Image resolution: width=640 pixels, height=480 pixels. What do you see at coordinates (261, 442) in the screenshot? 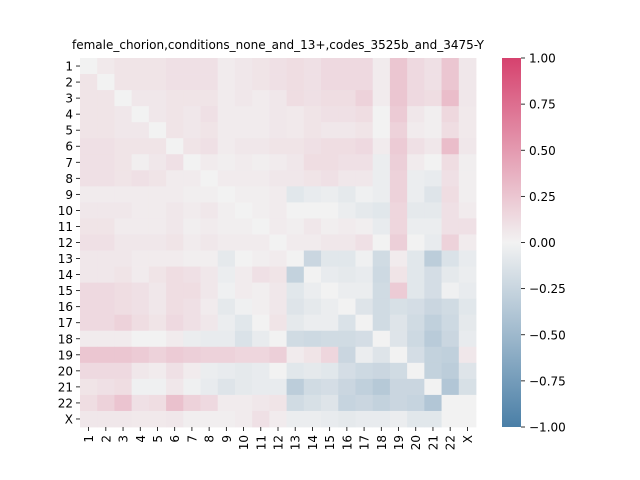
I see `x-tick-label: 11` at bounding box center [261, 442].